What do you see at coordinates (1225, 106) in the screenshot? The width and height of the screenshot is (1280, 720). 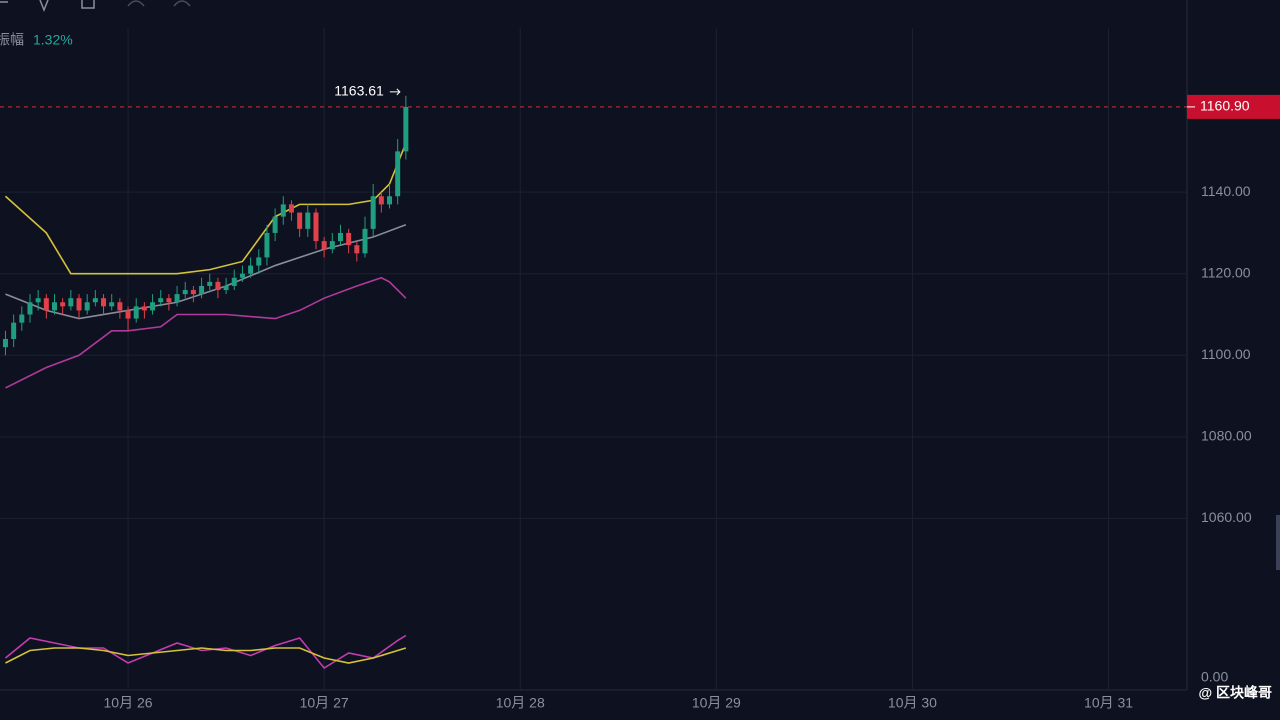 I see `last-price-label: 1160.90` at bounding box center [1225, 106].